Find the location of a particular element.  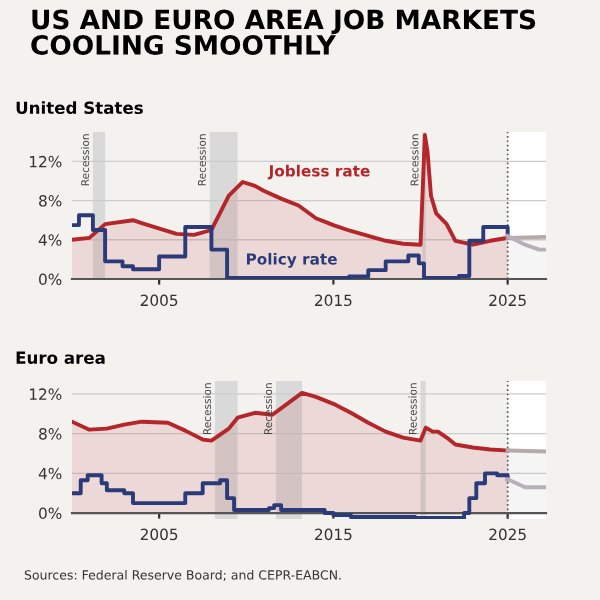

chart-subtitle: Euro area is located at coordinates (60, 357).